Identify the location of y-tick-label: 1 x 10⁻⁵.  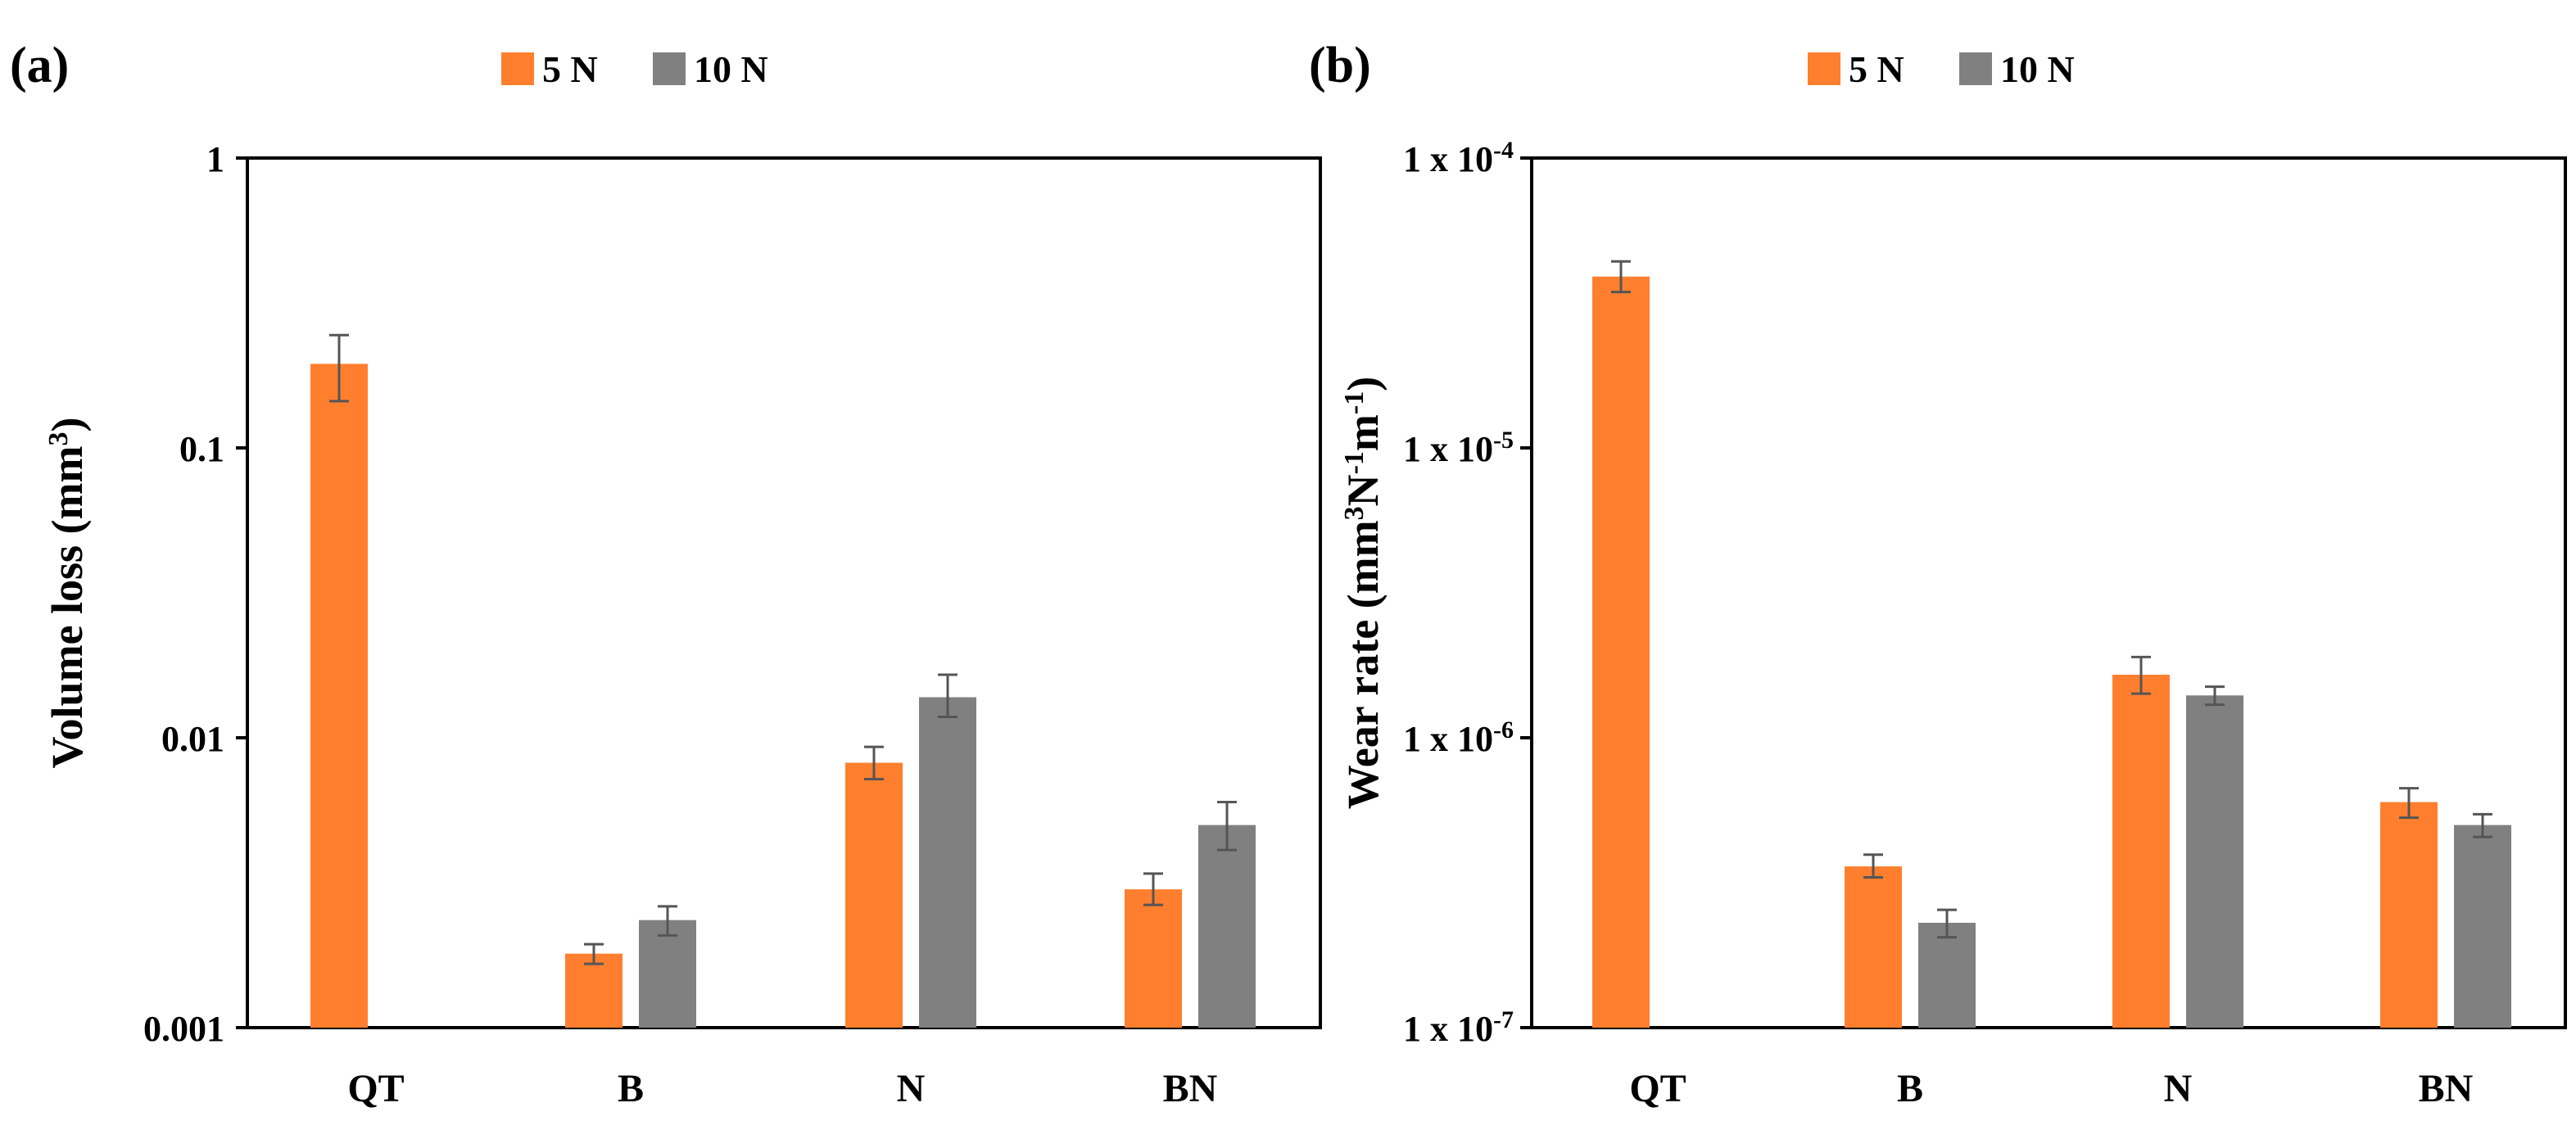
(1458, 448).